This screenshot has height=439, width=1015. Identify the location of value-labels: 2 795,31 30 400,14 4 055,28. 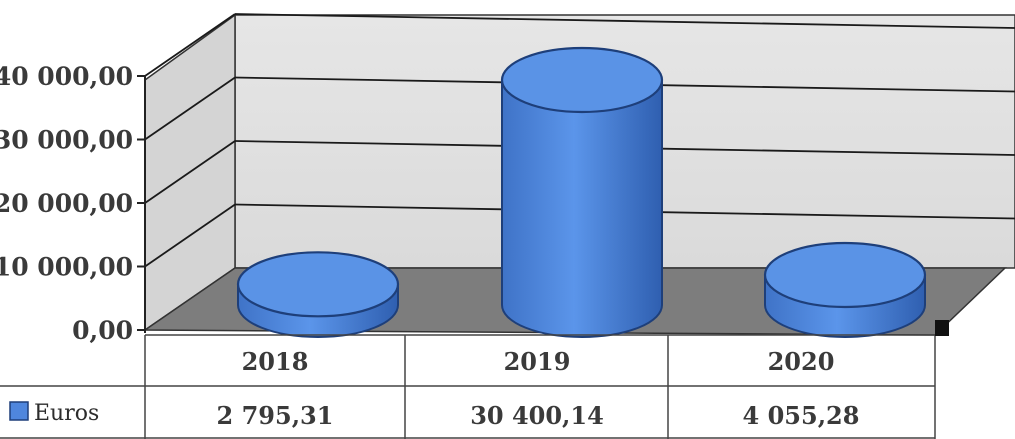
(538, 415).